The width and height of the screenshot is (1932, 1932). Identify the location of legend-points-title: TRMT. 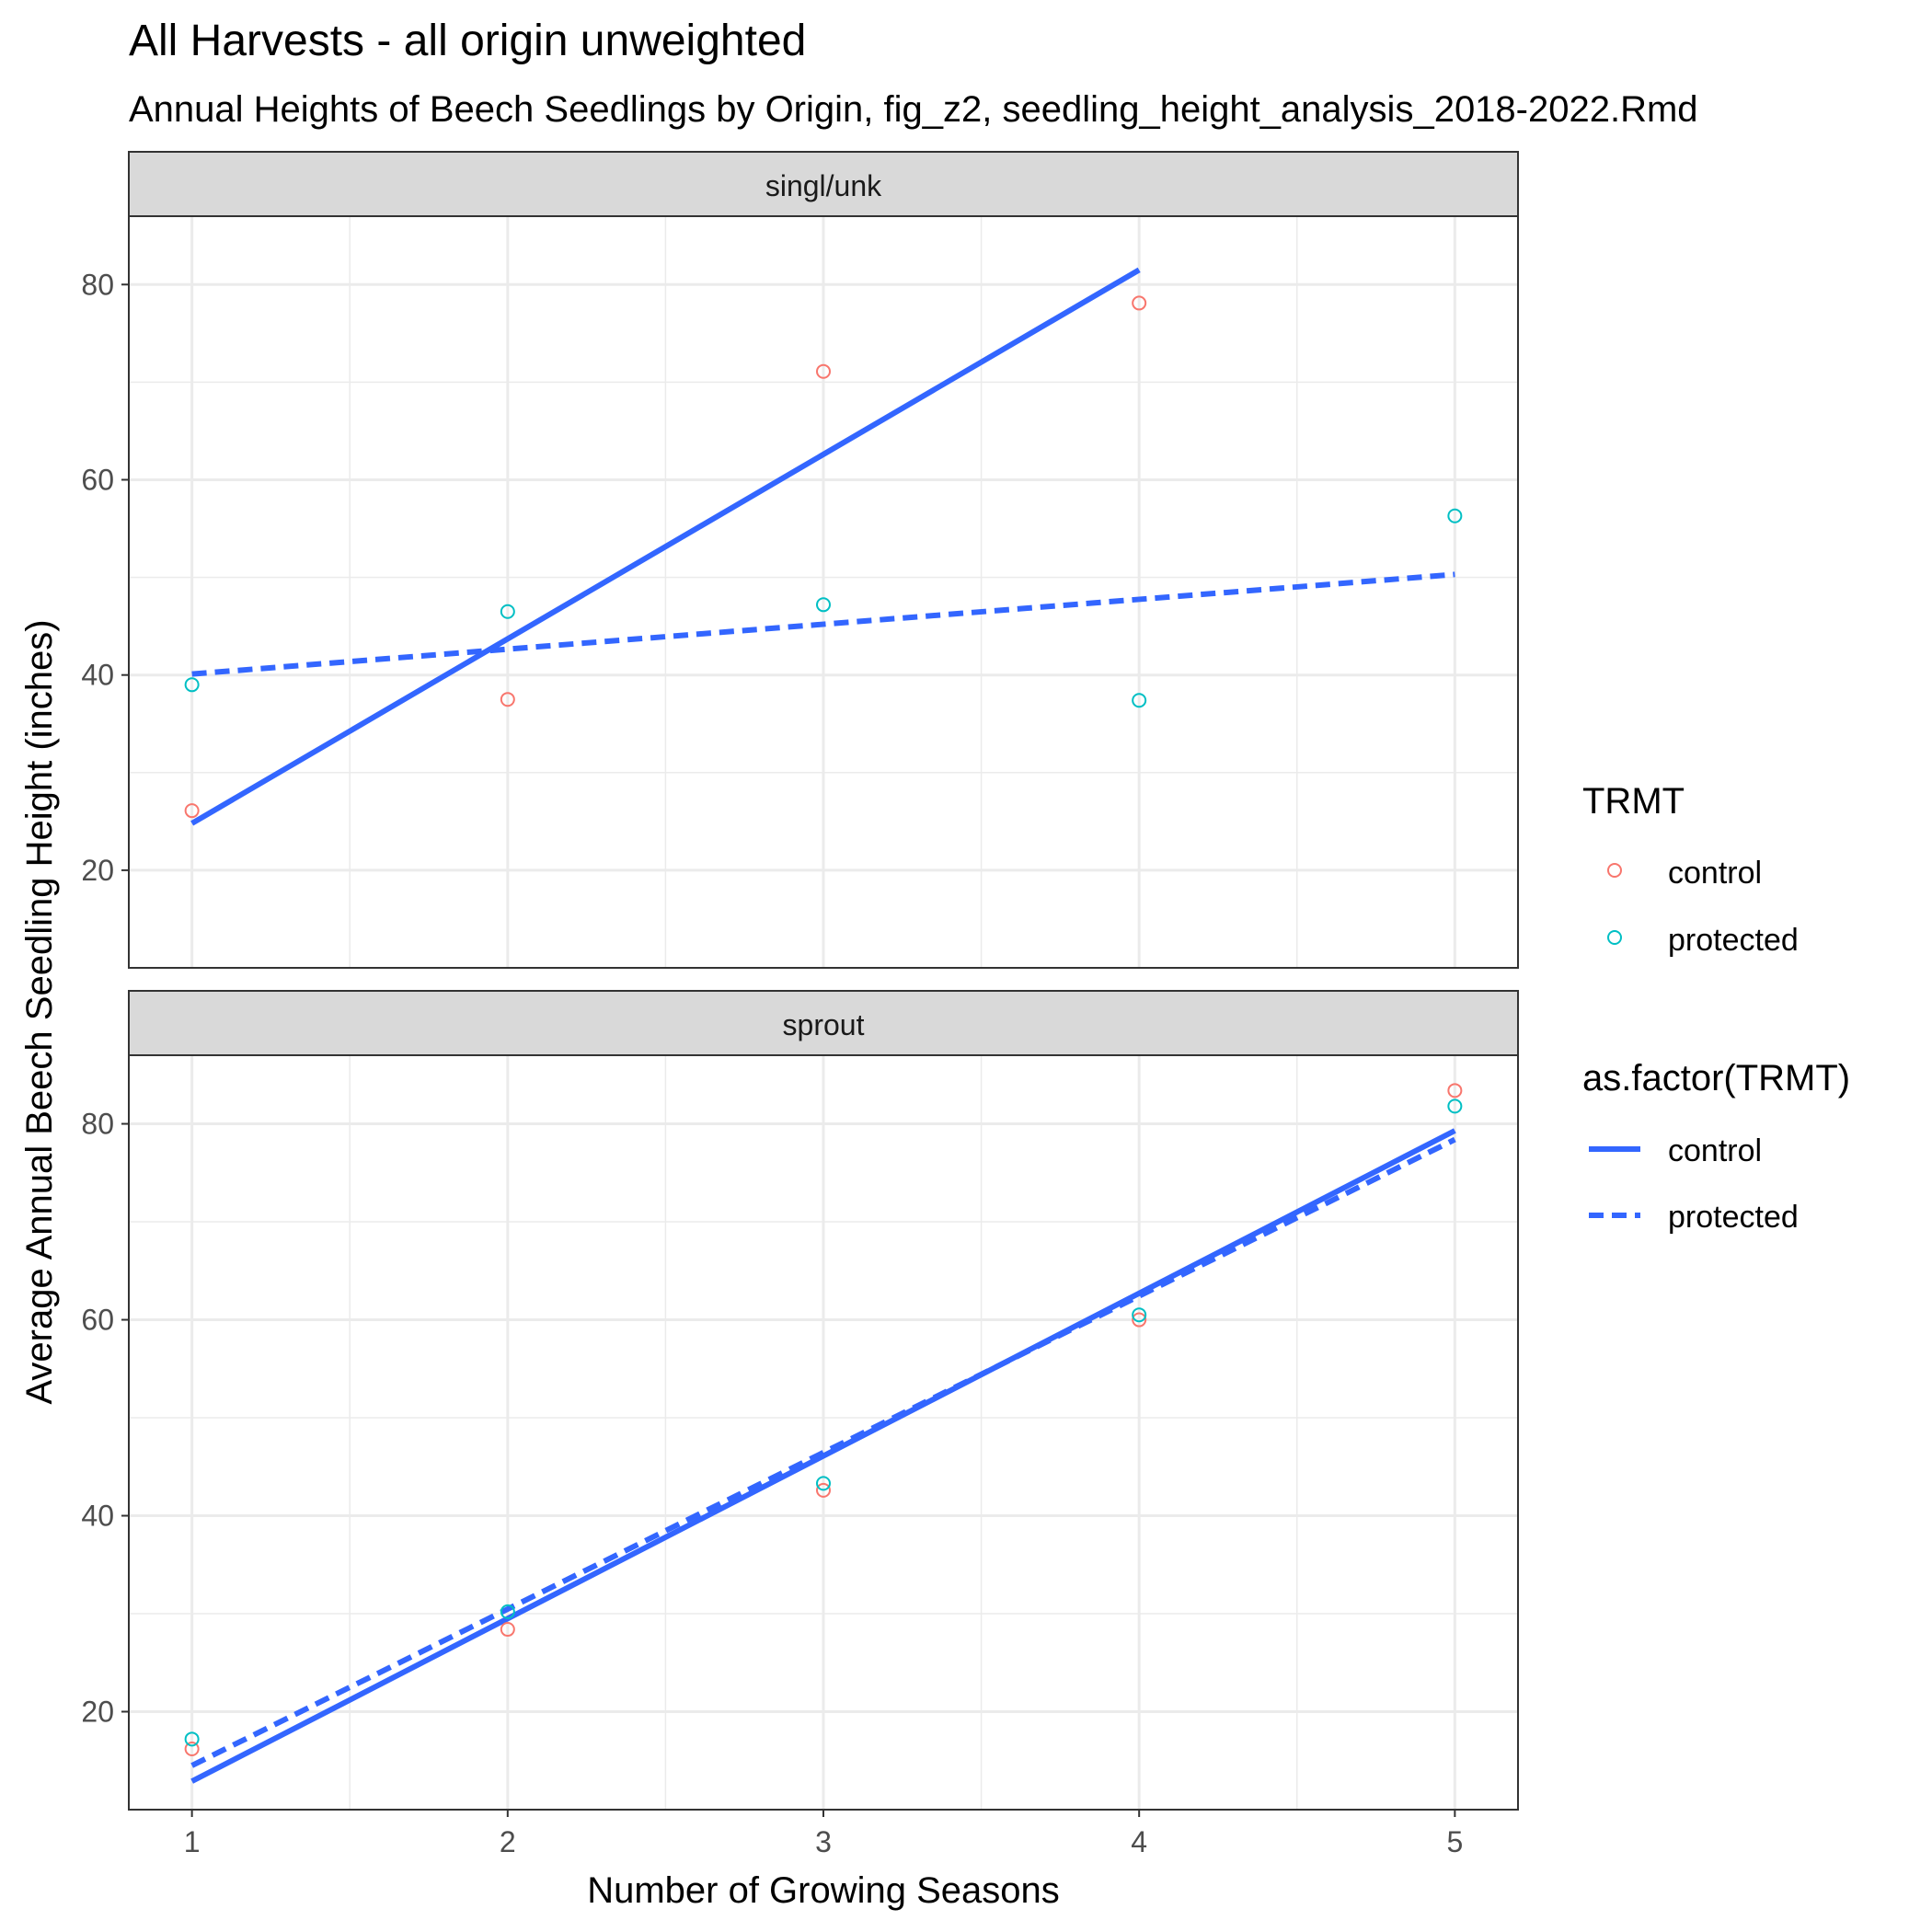
(1633, 801).